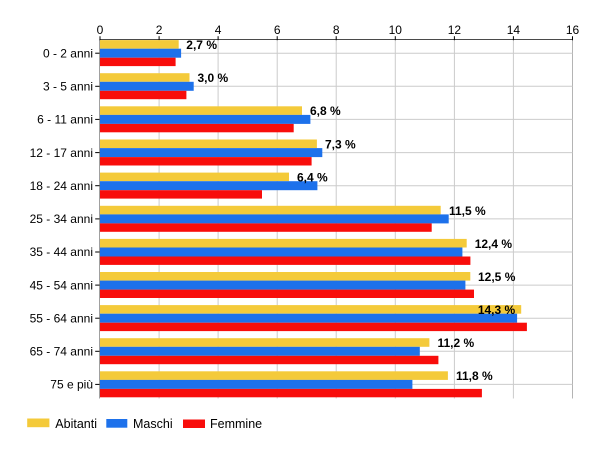 The width and height of the screenshot is (600, 450). I want to click on svg-text: 25 - 34 anni, so click(61, 219).